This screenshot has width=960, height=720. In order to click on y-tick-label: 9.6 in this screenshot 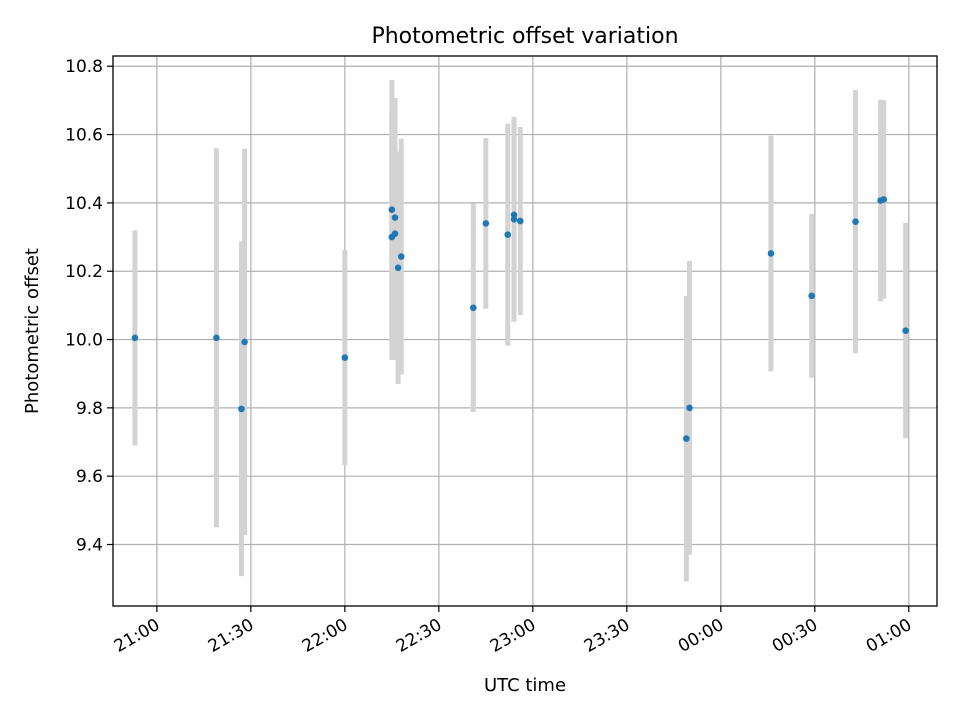, I will do `click(89, 477)`.